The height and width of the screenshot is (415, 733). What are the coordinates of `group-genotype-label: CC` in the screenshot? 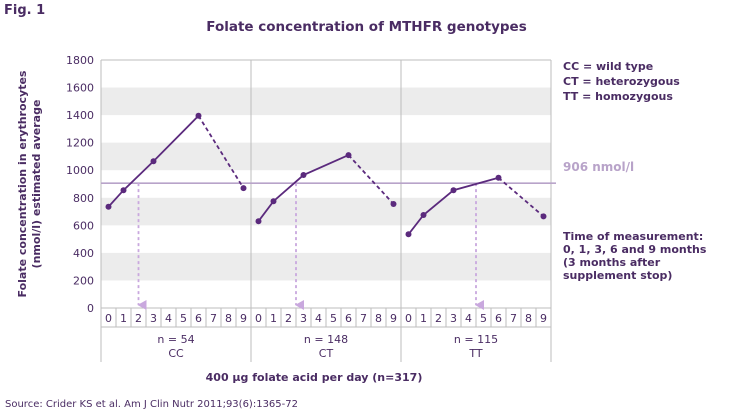 It's located at (176, 353).